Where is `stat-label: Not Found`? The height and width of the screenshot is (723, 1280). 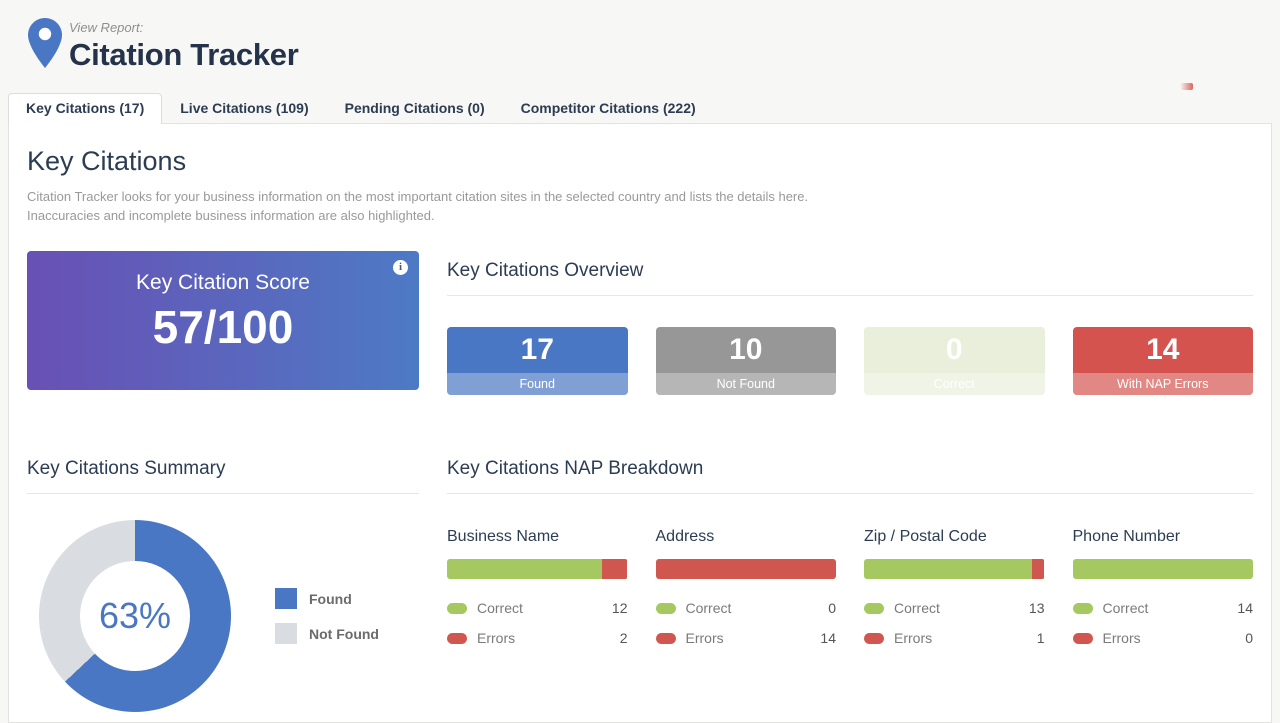
stat-label: Not Found is located at coordinates (745, 384).